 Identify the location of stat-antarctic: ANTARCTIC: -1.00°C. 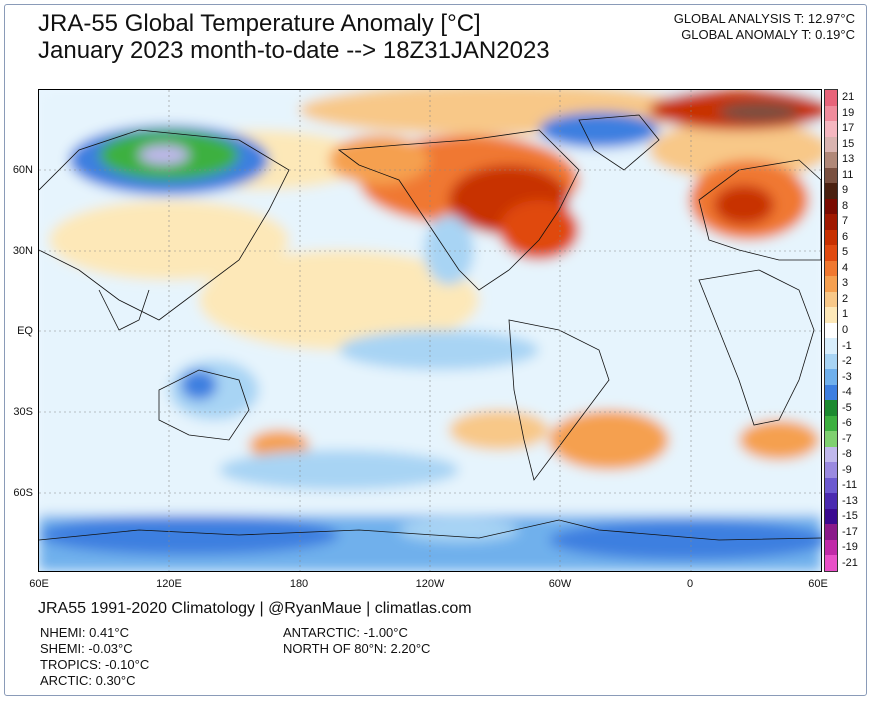
(345, 632).